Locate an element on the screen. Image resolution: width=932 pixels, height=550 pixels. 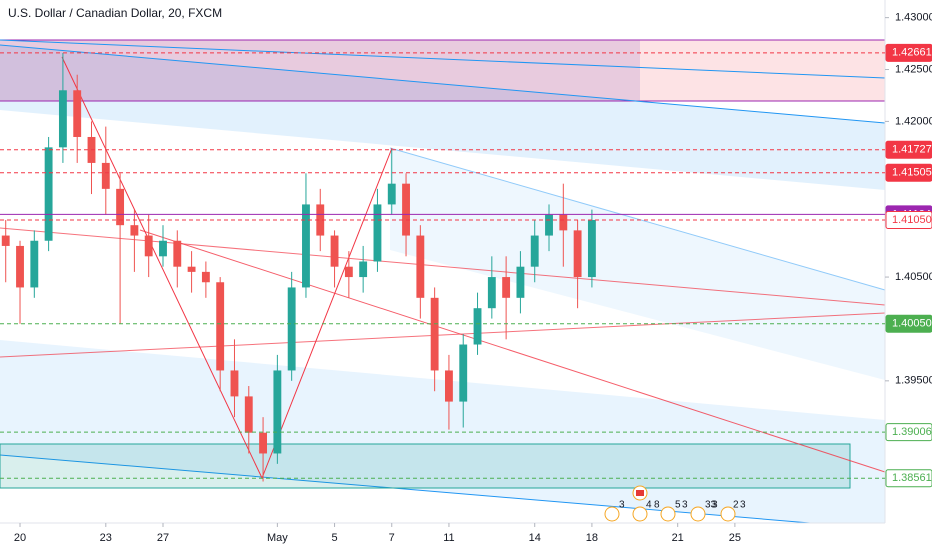
x-tick-label: 7 is located at coordinates (392, 538).